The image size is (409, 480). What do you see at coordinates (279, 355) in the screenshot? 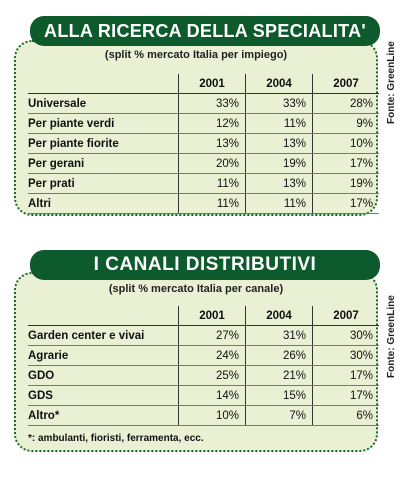
I see `cell-value: 26%` at bounding box center [279, 355].